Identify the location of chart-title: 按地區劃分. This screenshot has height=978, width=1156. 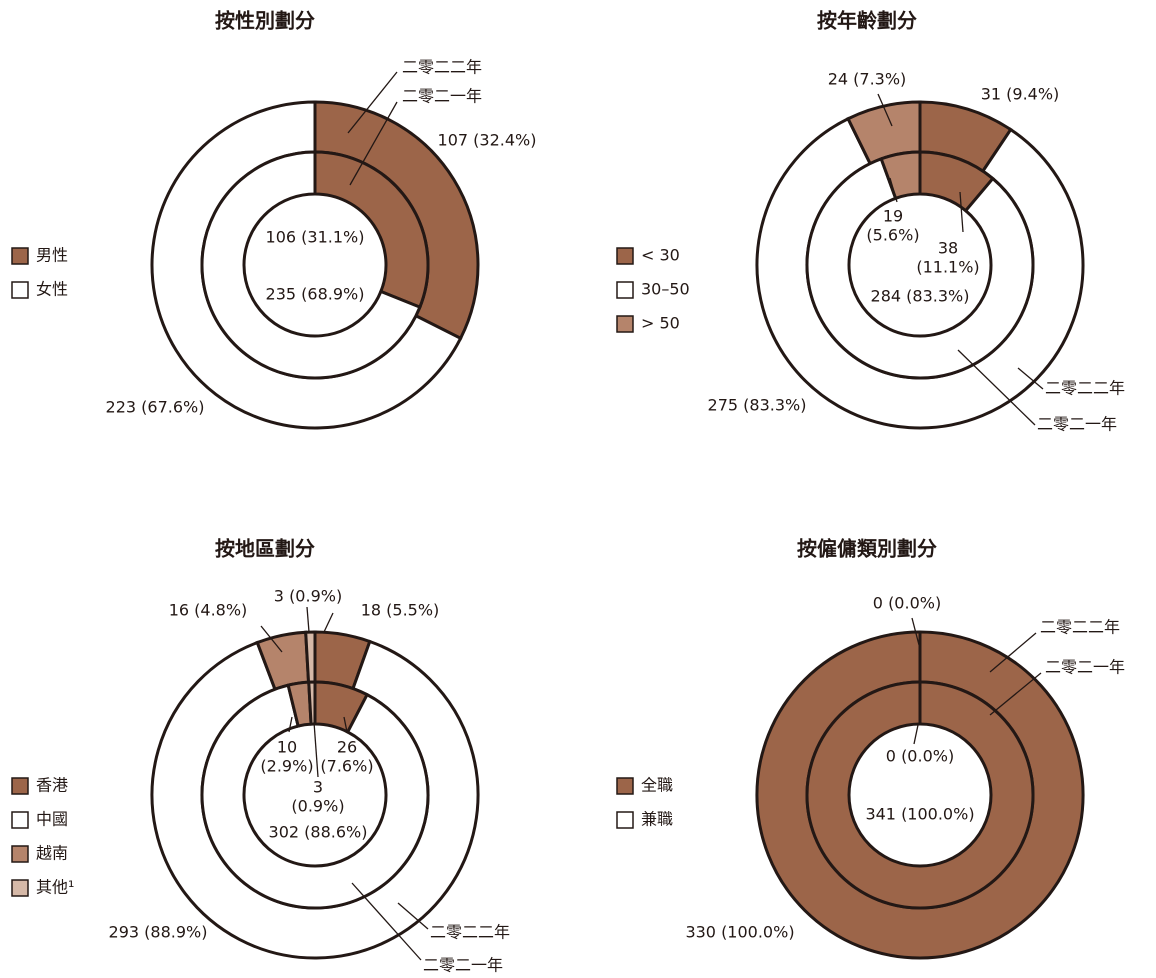
(265, 549).